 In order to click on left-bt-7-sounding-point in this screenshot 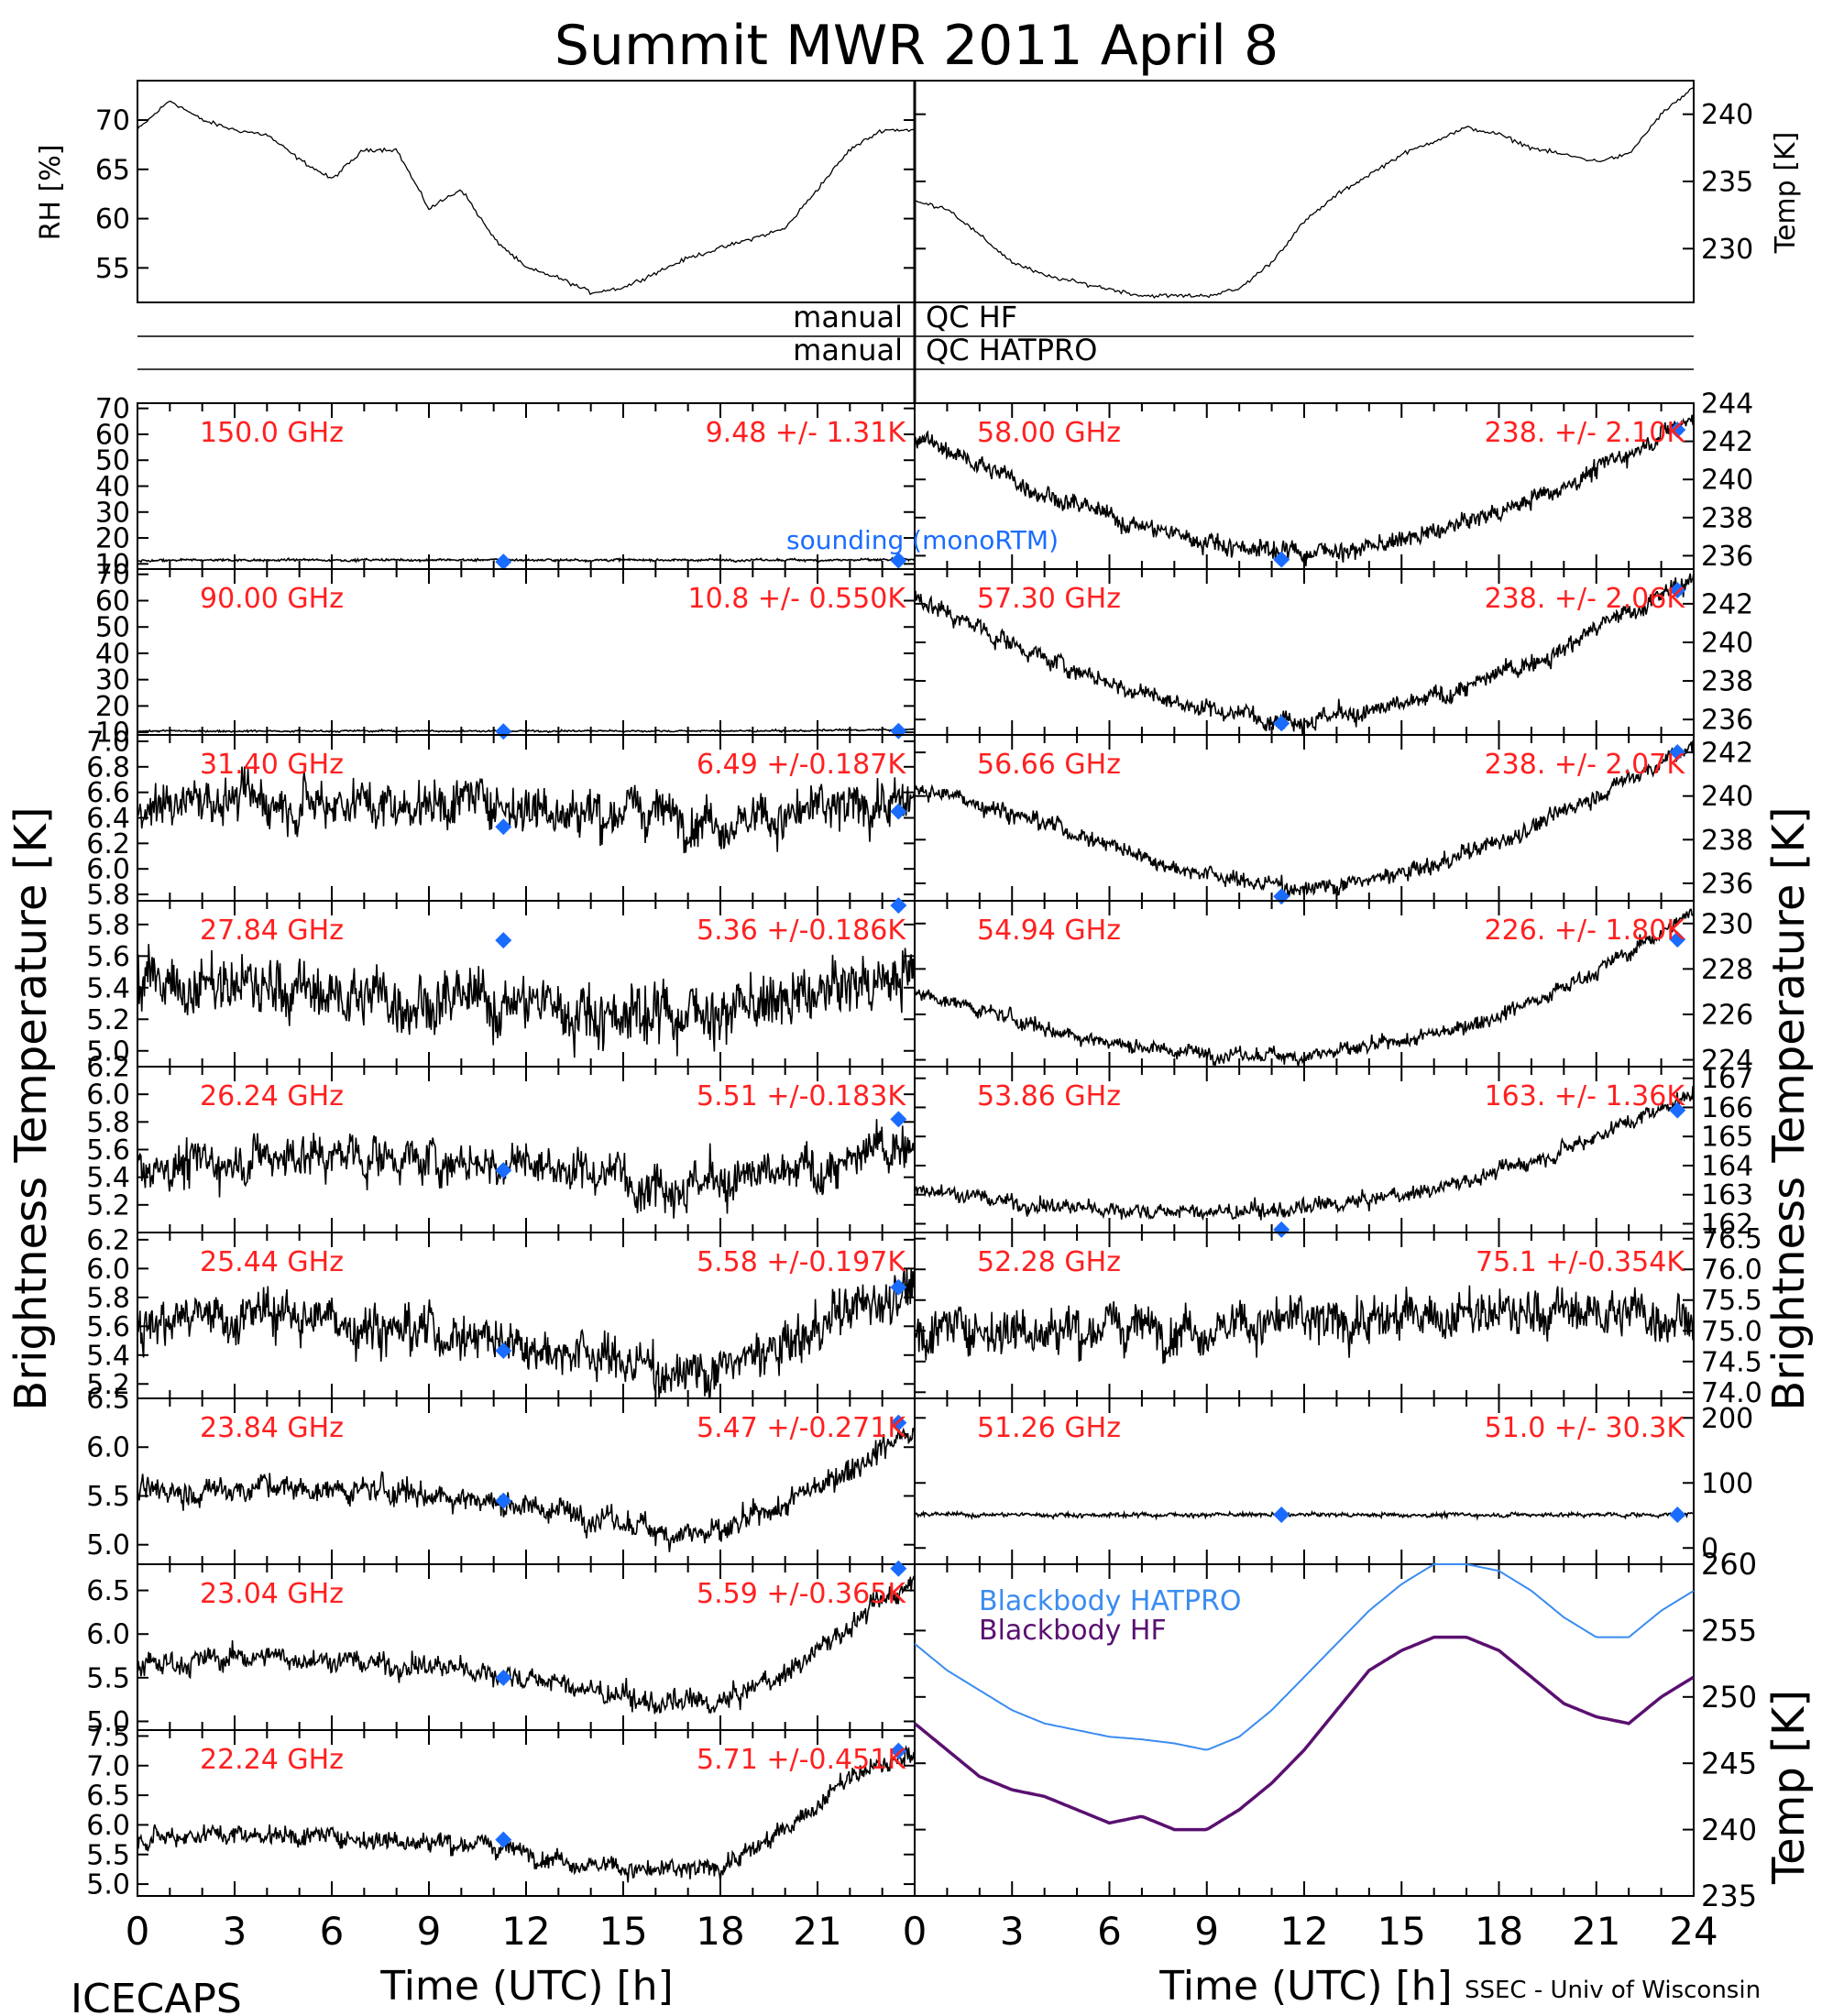, I will do `click(898, 1568)`.